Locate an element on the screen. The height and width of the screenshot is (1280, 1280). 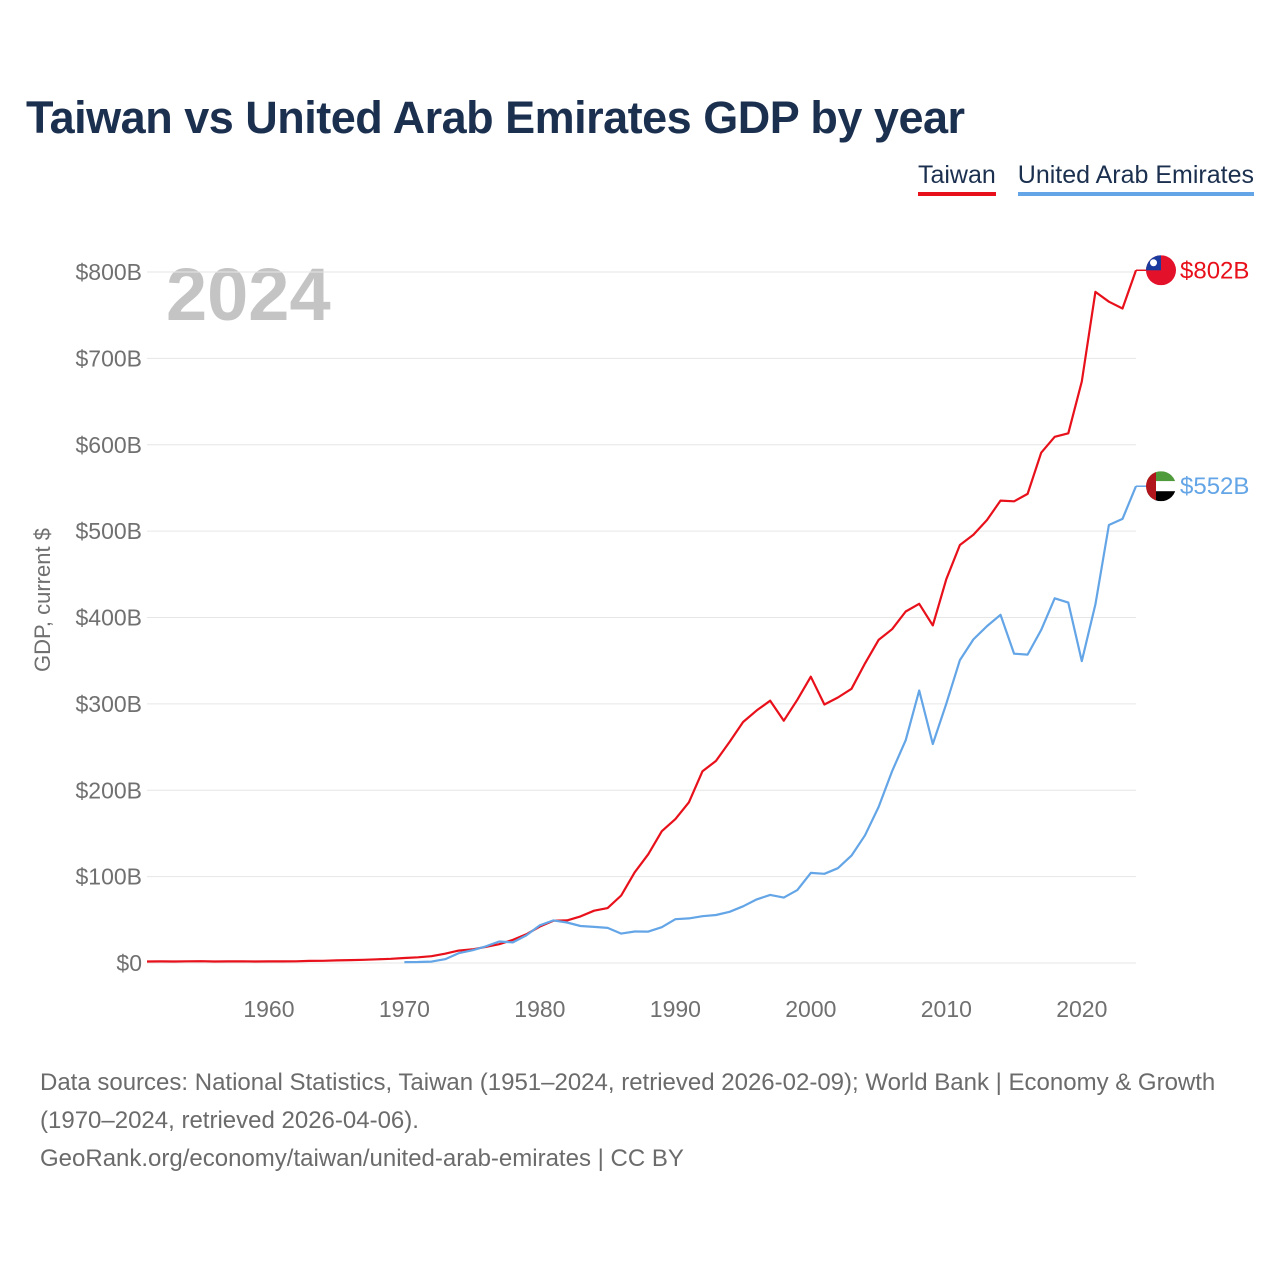
y-tick-label: $600B is located at coordinates (108, 445).